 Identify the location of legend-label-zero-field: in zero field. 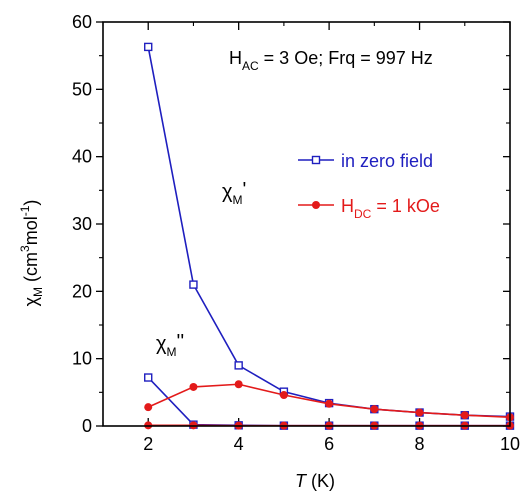
(387, 161).